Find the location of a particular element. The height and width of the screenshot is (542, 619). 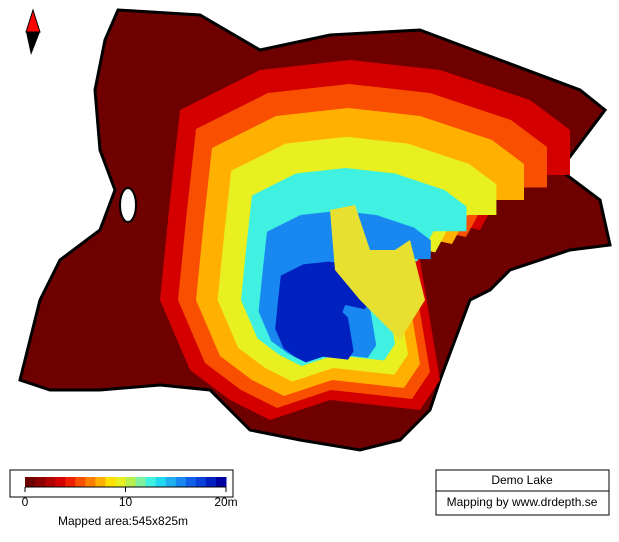

tick-label: 20m is located at coordinates (225, 502).